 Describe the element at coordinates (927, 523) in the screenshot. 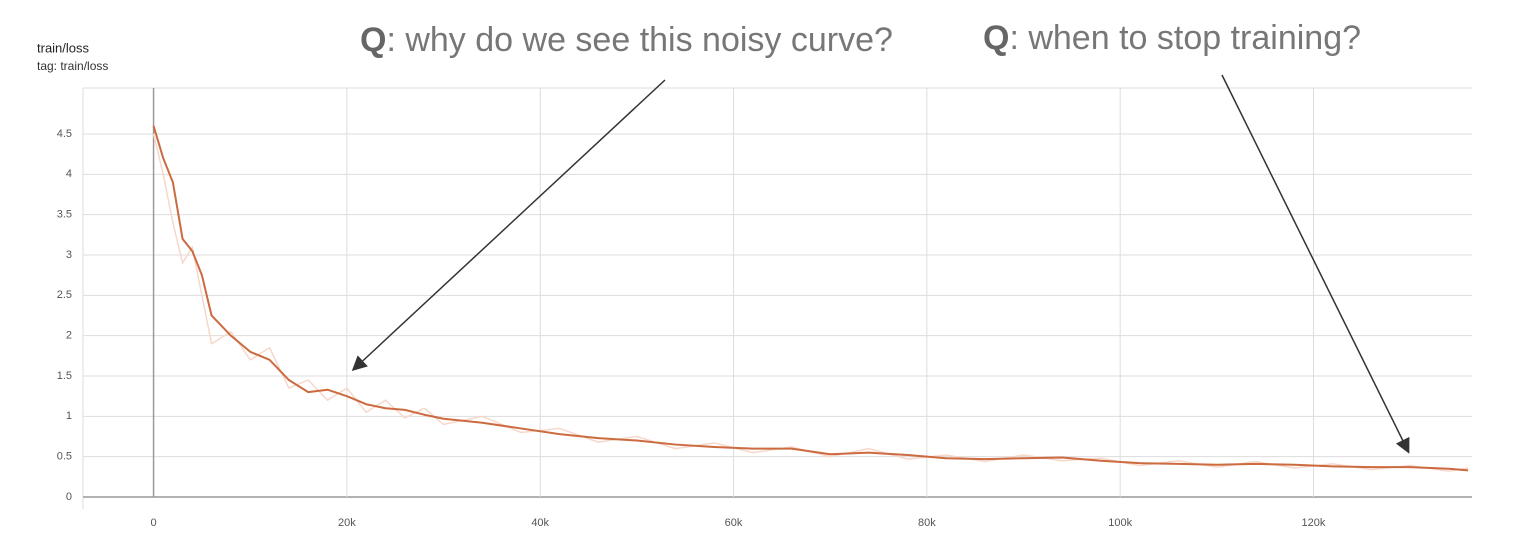

I see `x-tick-label: 80k` at that location.